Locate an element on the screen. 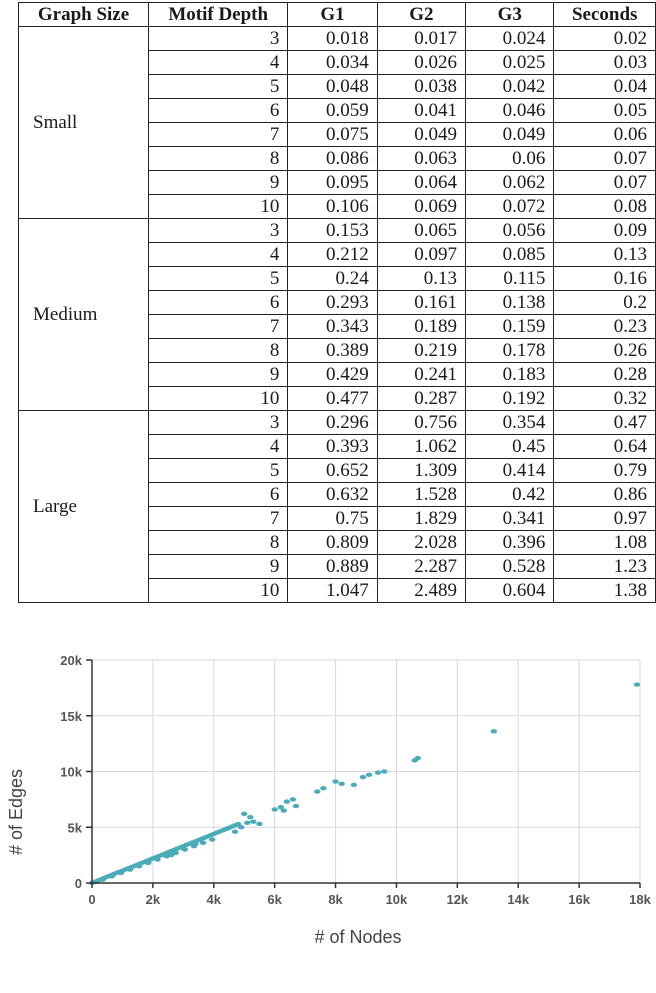 The height and width of the screenshot is (993, 656). x-tick-label: 2k is located at coordinates (153, 899).